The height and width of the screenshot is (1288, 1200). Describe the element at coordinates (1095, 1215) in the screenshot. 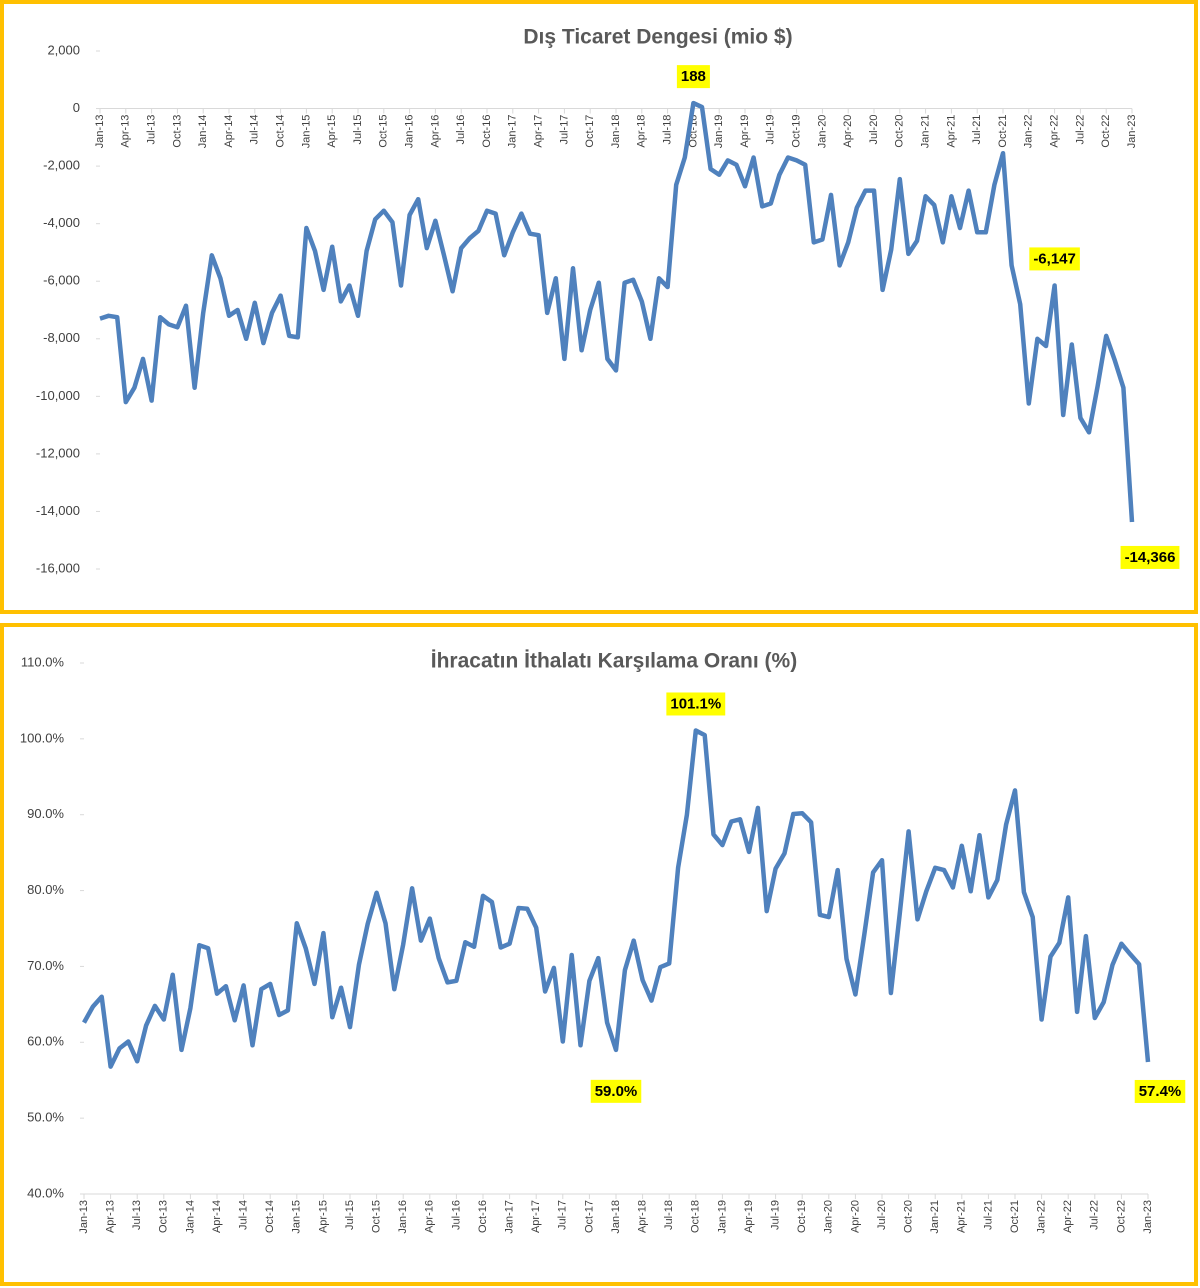

I see `x-tick-label: Jul-22` at that location.